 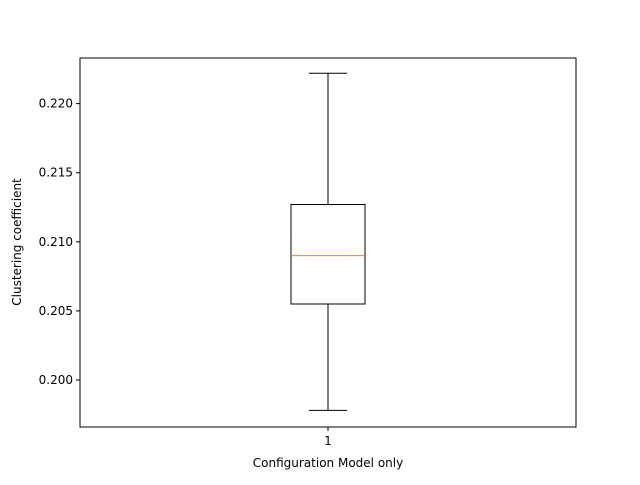 What do you see at coordinates (17, 242) in the screenshot?
I see `y-axis-label: Clustering coefficient` at bounding box center [17, 242].